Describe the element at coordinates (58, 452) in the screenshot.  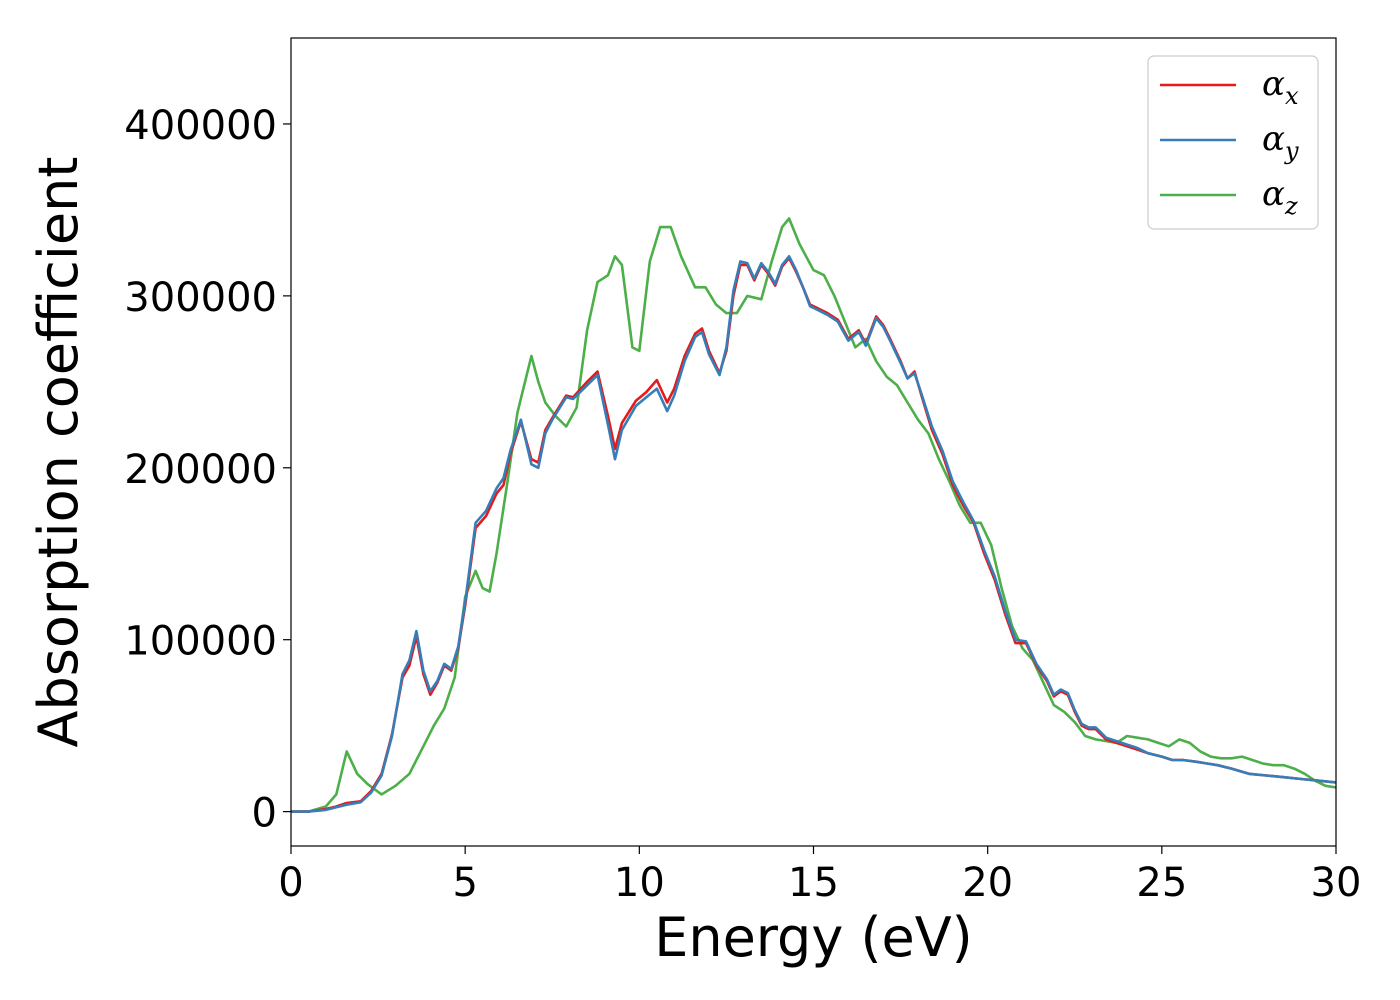
I see `y-axis-title: Absorption coefficient` at that location.